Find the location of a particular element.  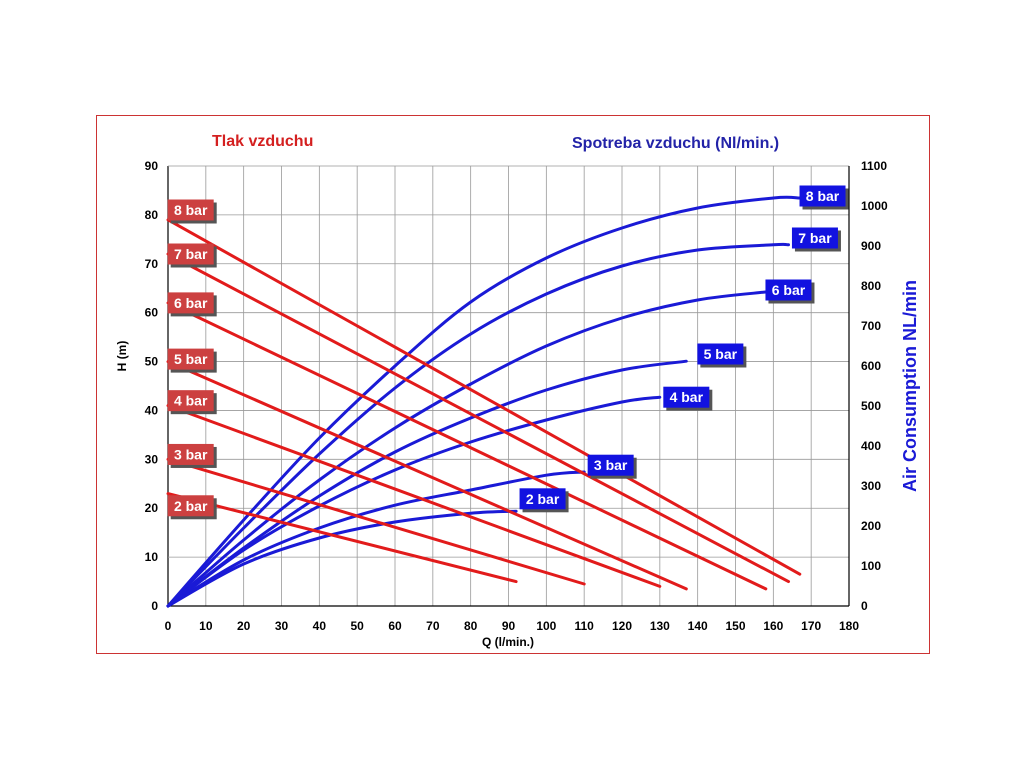

x-tick-label: 150 is located at coordinates (735, 626).